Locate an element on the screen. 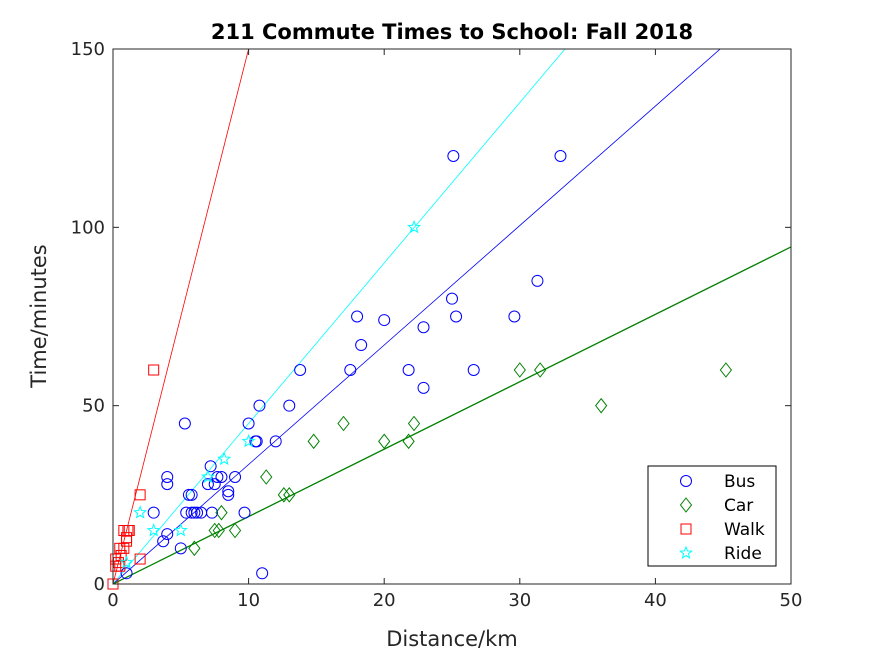 This screenshot has width=875, height=656. y-tick-label: 100 is located at coordinates (88, 227).